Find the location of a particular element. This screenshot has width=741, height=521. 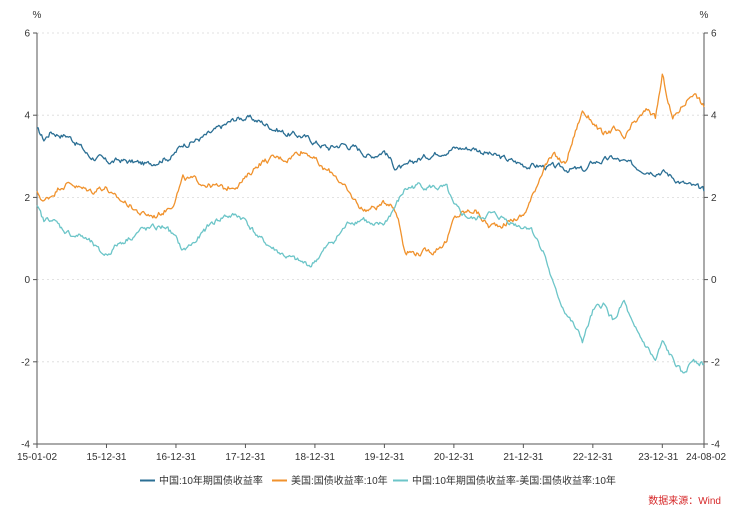

legend-label-2: 美国:国债收益率:10年 is located at coordinates (339, 480).